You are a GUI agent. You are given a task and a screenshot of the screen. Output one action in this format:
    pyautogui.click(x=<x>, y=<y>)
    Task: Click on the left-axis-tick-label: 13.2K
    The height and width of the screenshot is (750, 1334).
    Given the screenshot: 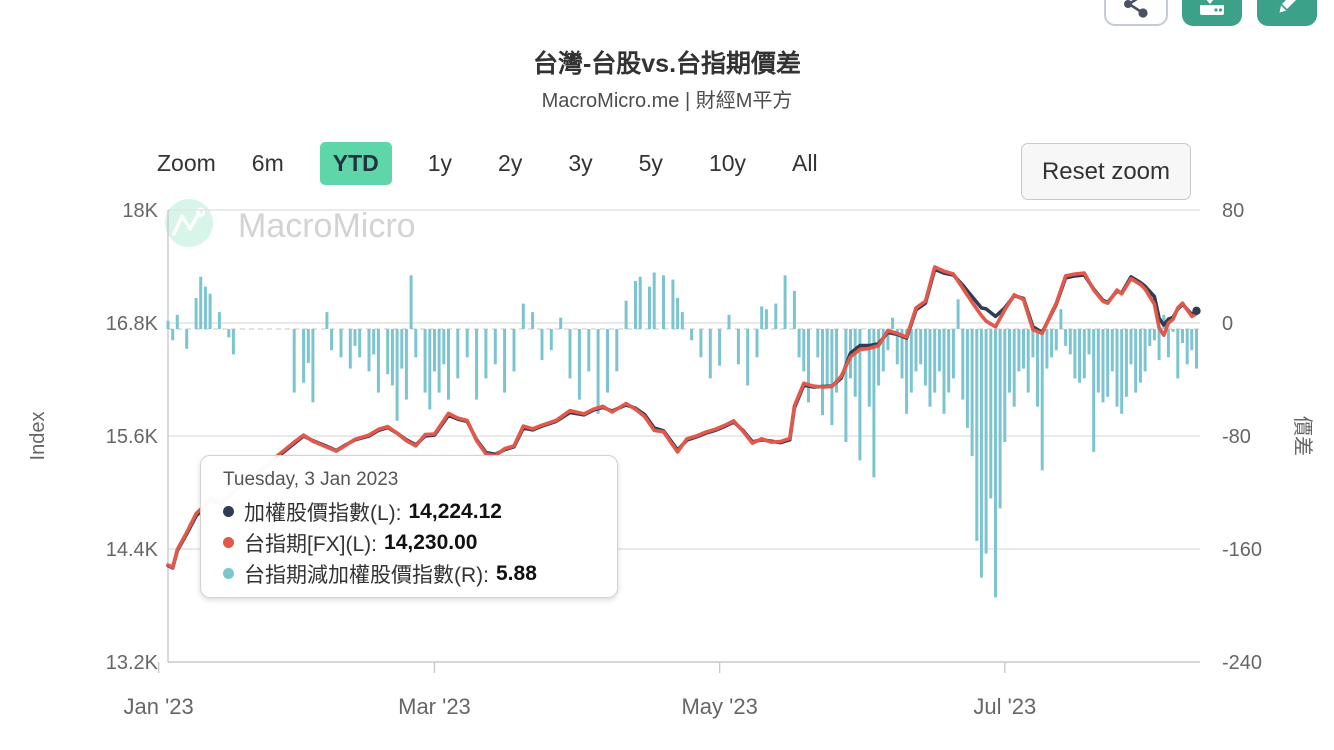 What is the action you would take?
    pyautogui.click(x=132, y=663)
    